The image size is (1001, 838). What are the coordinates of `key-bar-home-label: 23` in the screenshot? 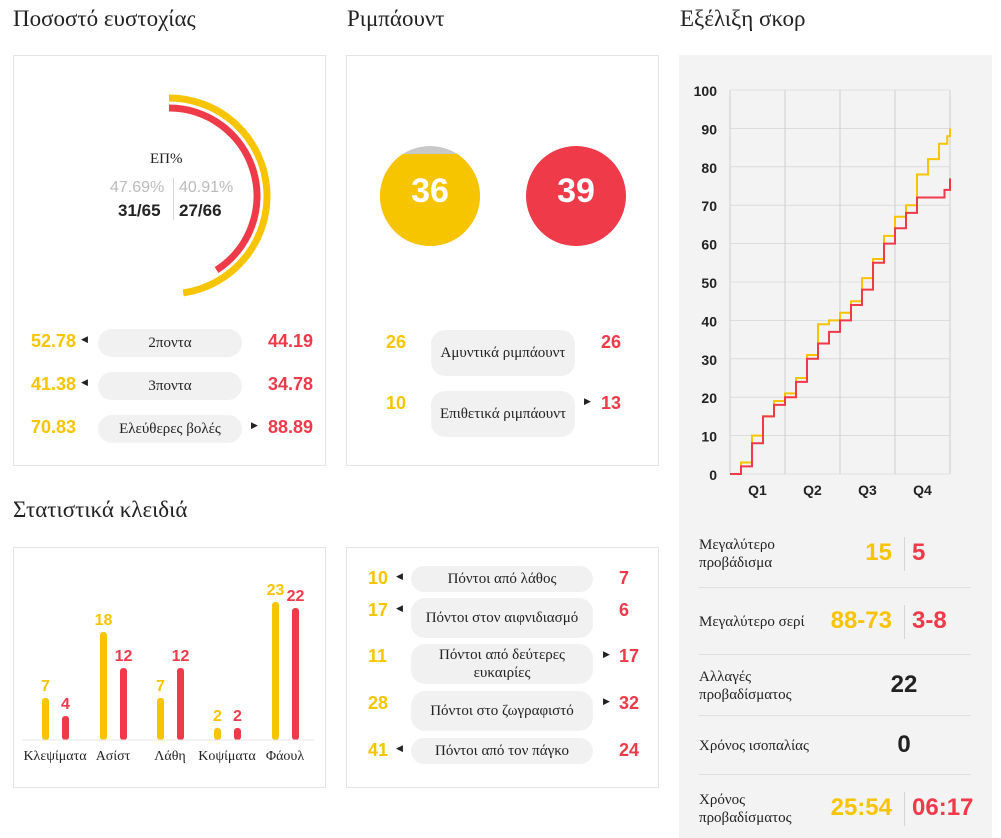 It's located at (276, 590).